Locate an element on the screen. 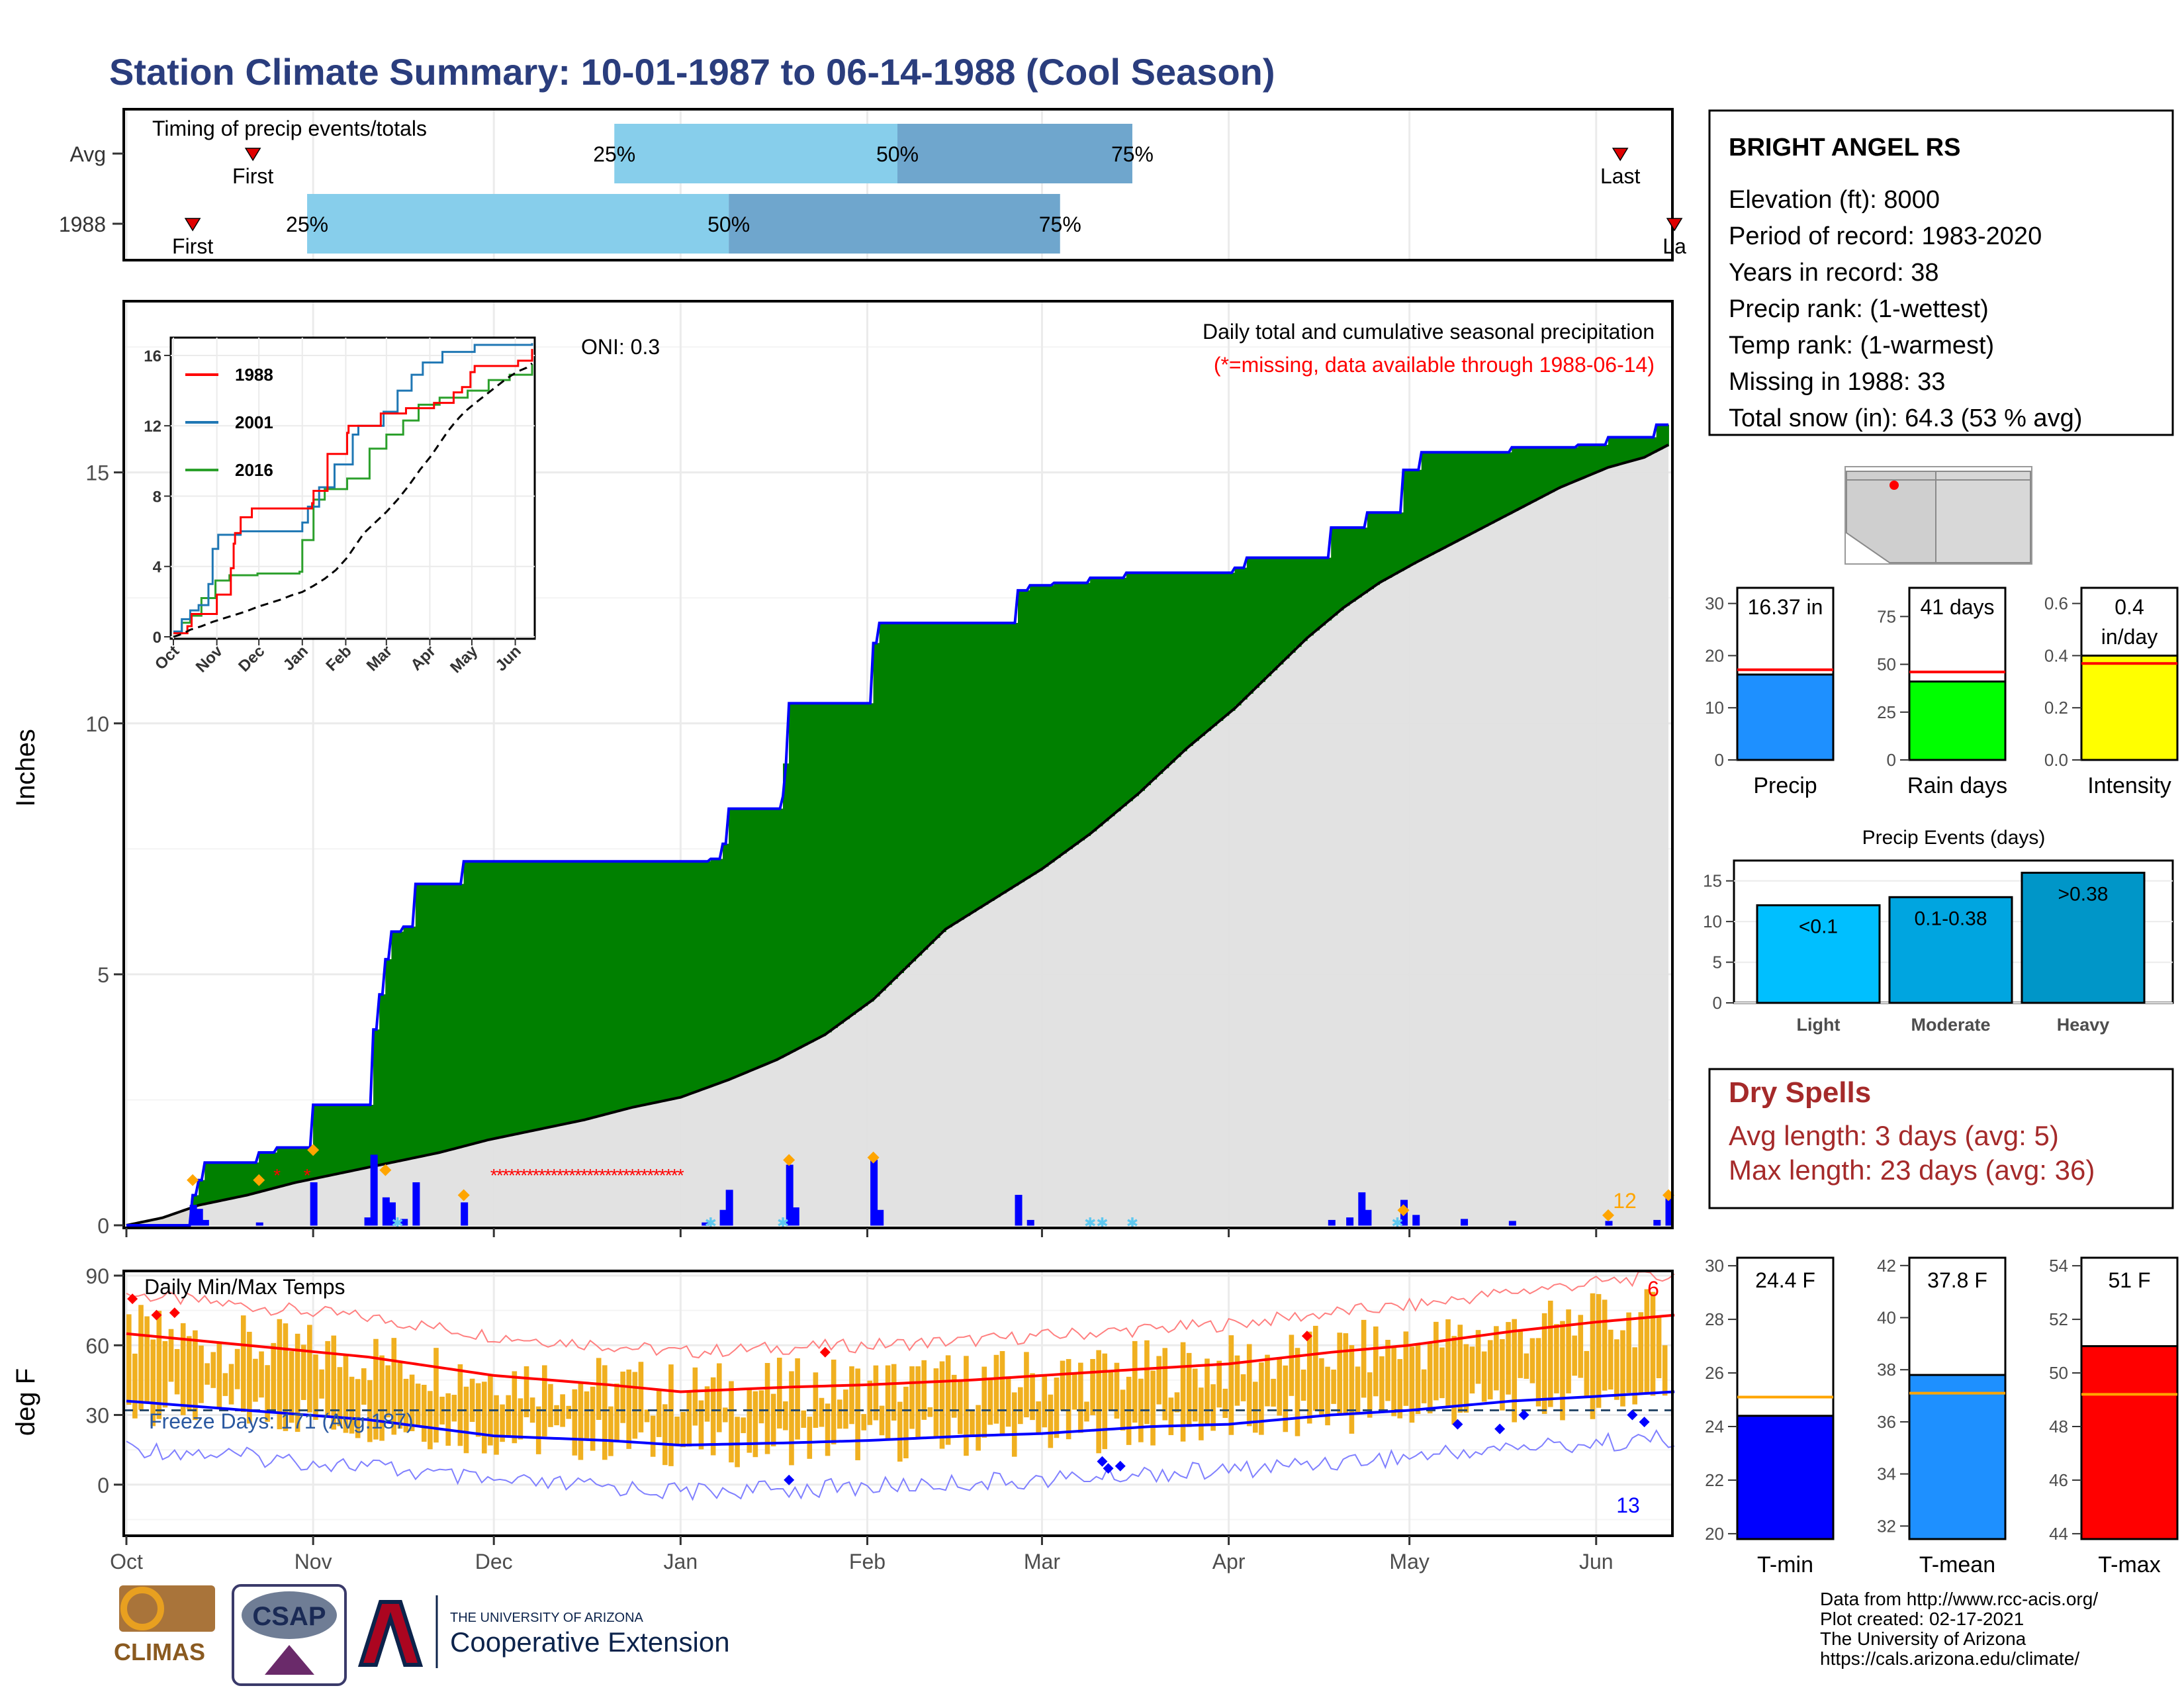 This screenshot has height=1688, width=2184. temp-bar-y-tick-label: 28 is located at coordinates (1715, 1319).